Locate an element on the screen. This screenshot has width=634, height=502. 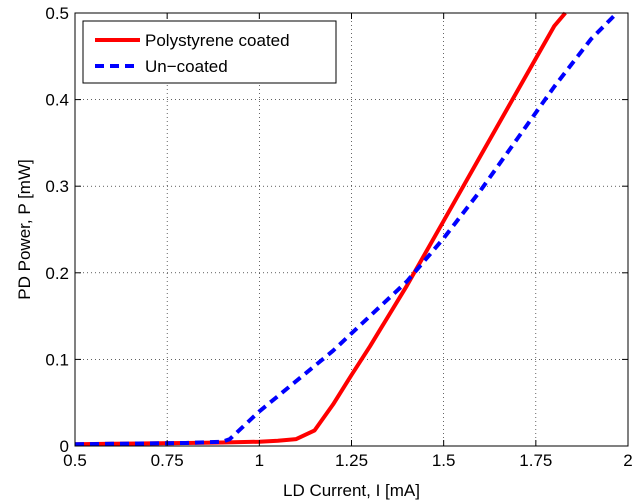
x-tick-label: 1.5 is located at coordinates (444, 460).